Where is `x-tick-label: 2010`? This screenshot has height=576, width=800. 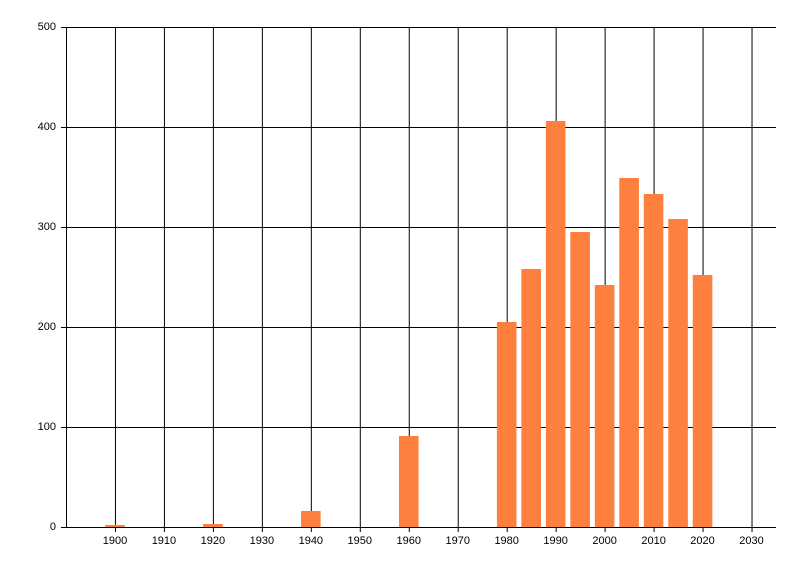
x-tick-label: 2010 is located at coordinates (653, 541).